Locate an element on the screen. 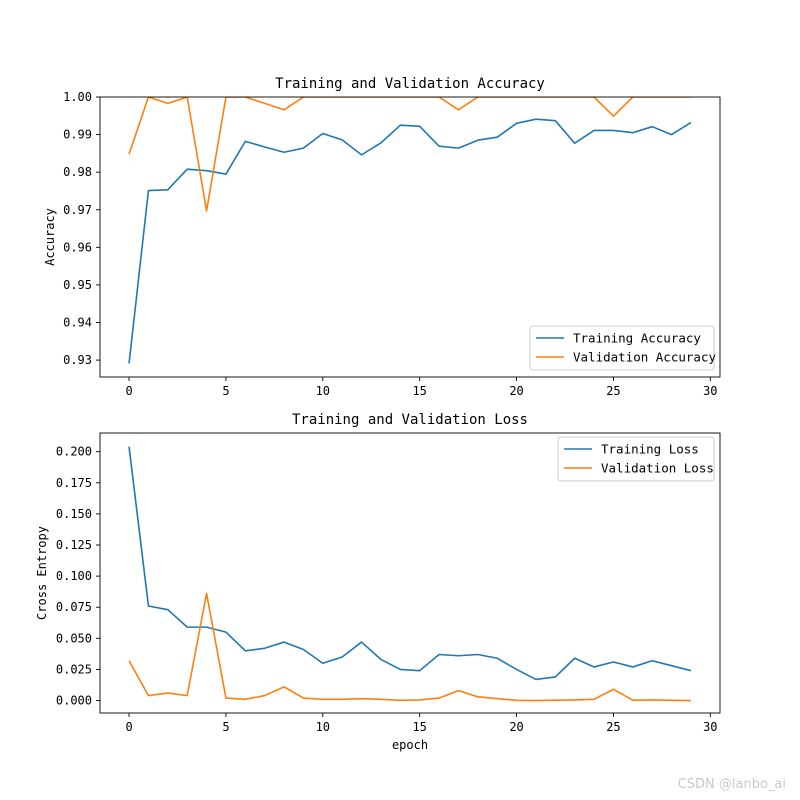 The height and width of the screenshot is (800, 800). chart-title: Training and Validation Accuracy is located at coordinates (410, 84).